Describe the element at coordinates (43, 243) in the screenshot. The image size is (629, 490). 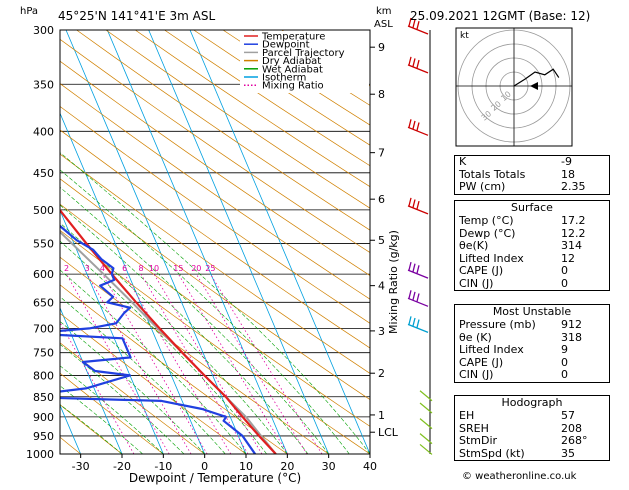
I see `pressure-tick-label: 550` at that location.